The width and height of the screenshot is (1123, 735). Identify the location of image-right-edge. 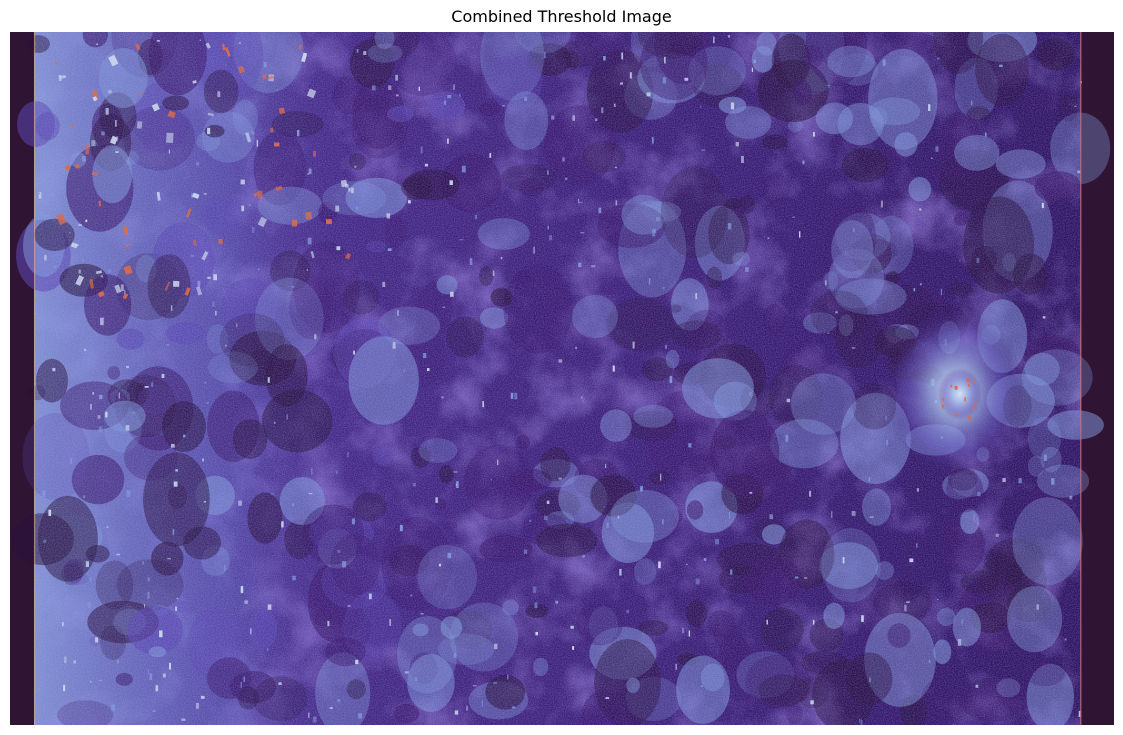
(1081, 378).